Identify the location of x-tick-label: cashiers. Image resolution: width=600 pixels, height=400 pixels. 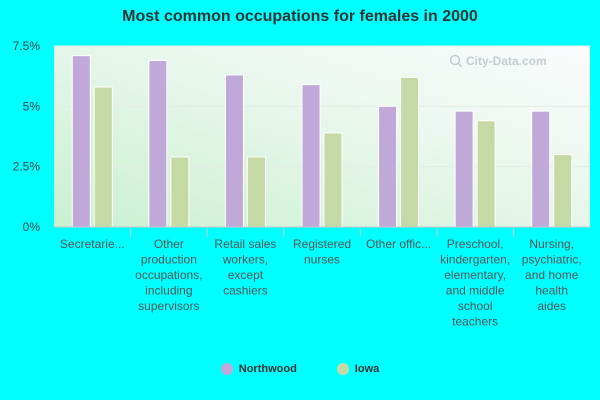
(245, 291).